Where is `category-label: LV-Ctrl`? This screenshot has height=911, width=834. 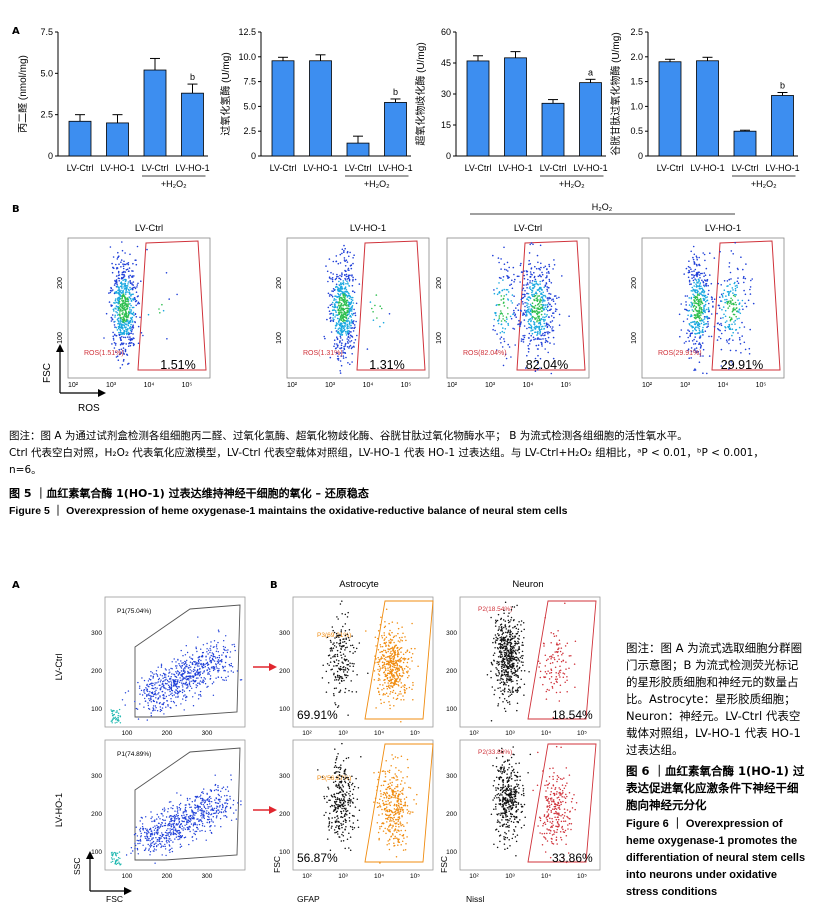
category-label: LV-Ctrl is located at coordinates (478, 168).